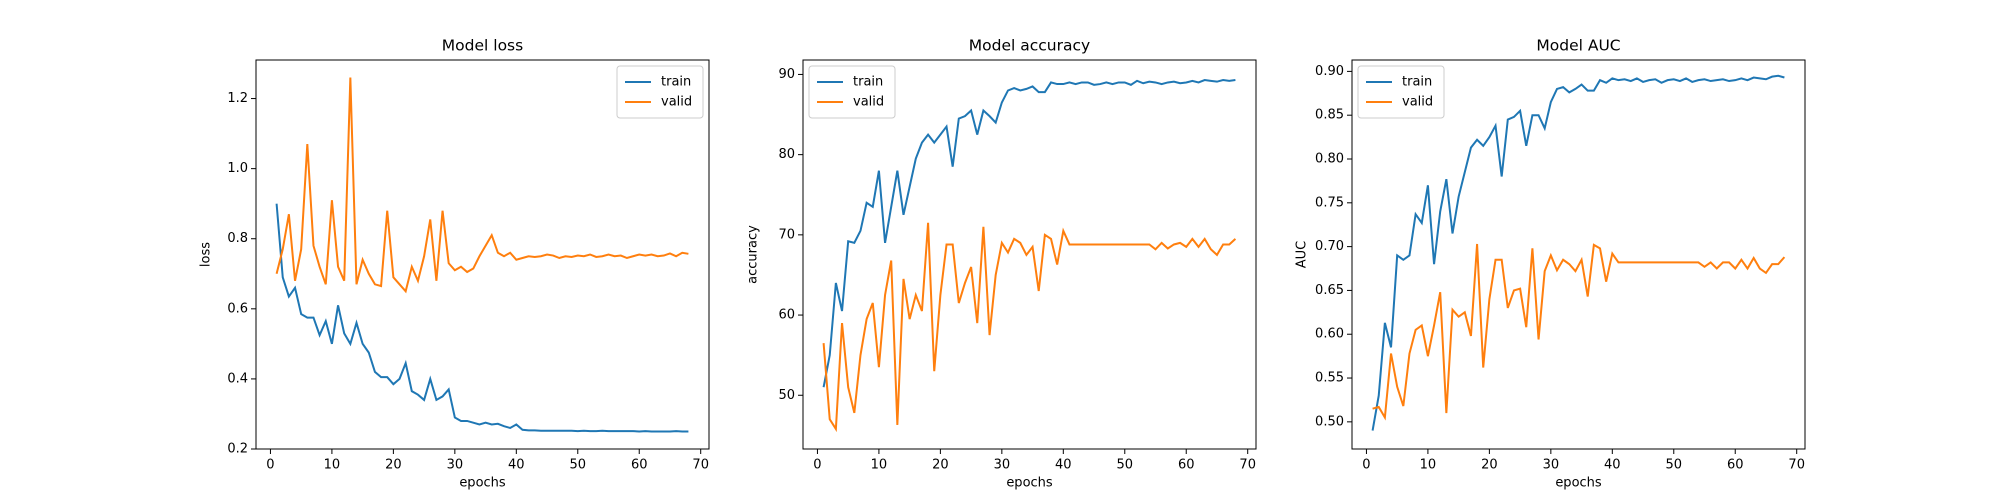 The height and width of the screenshot is (500, 2000). What do you see at coordinates (1329, 71) in the screenshot?
I see `y-tick-label: 0.90` at bounding box center [1329, 71].